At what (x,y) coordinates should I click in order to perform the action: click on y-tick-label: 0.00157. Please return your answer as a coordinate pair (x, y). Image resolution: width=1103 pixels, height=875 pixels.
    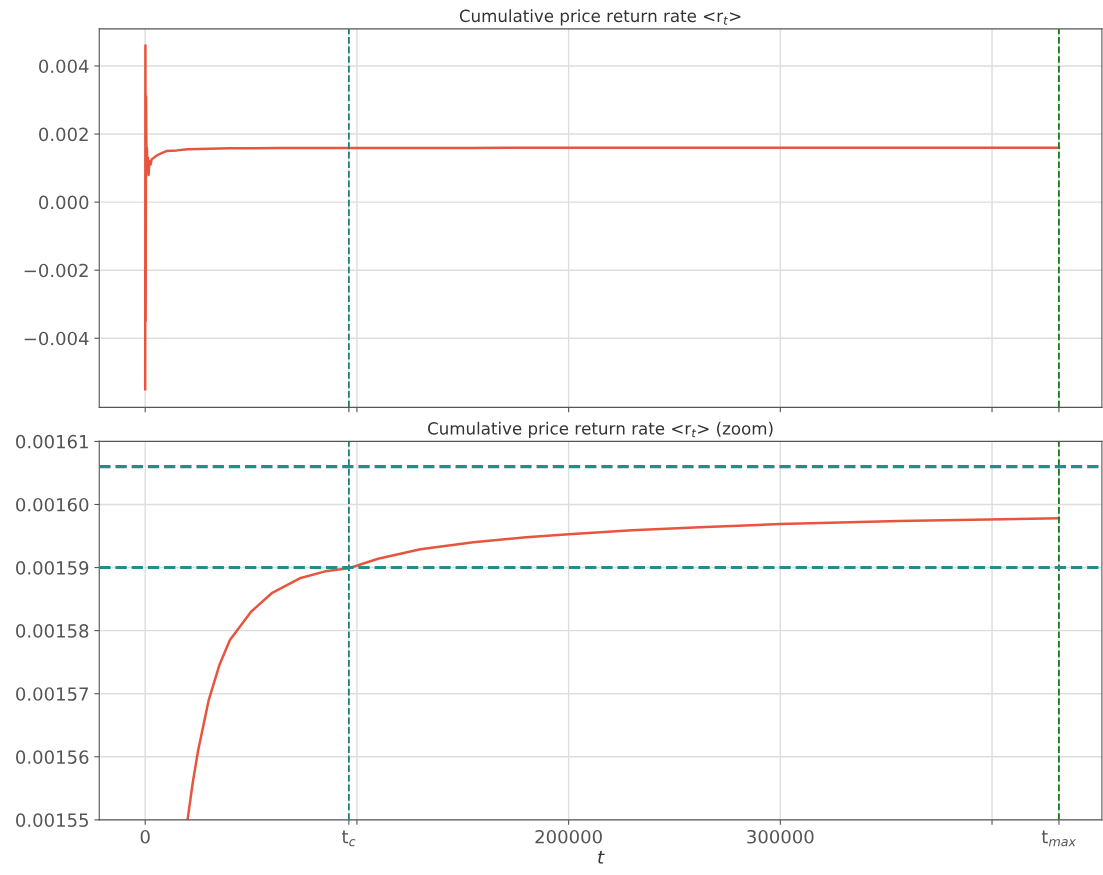
    Looking at the image, I should click on (52, 694).